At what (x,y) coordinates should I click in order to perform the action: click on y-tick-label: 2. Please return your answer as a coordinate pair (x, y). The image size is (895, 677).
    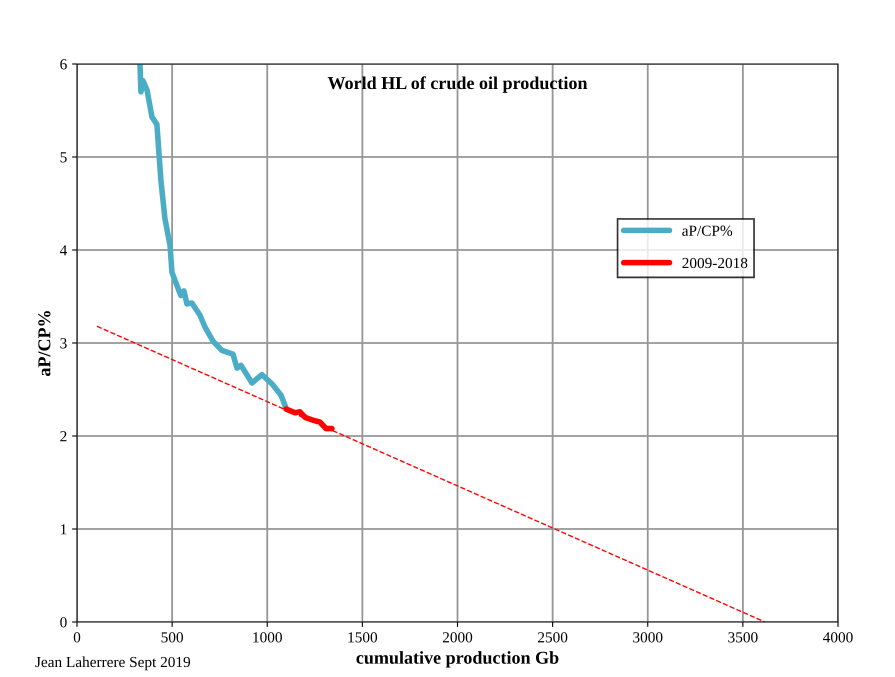
    Looking at the image, I should click on (63, 436).